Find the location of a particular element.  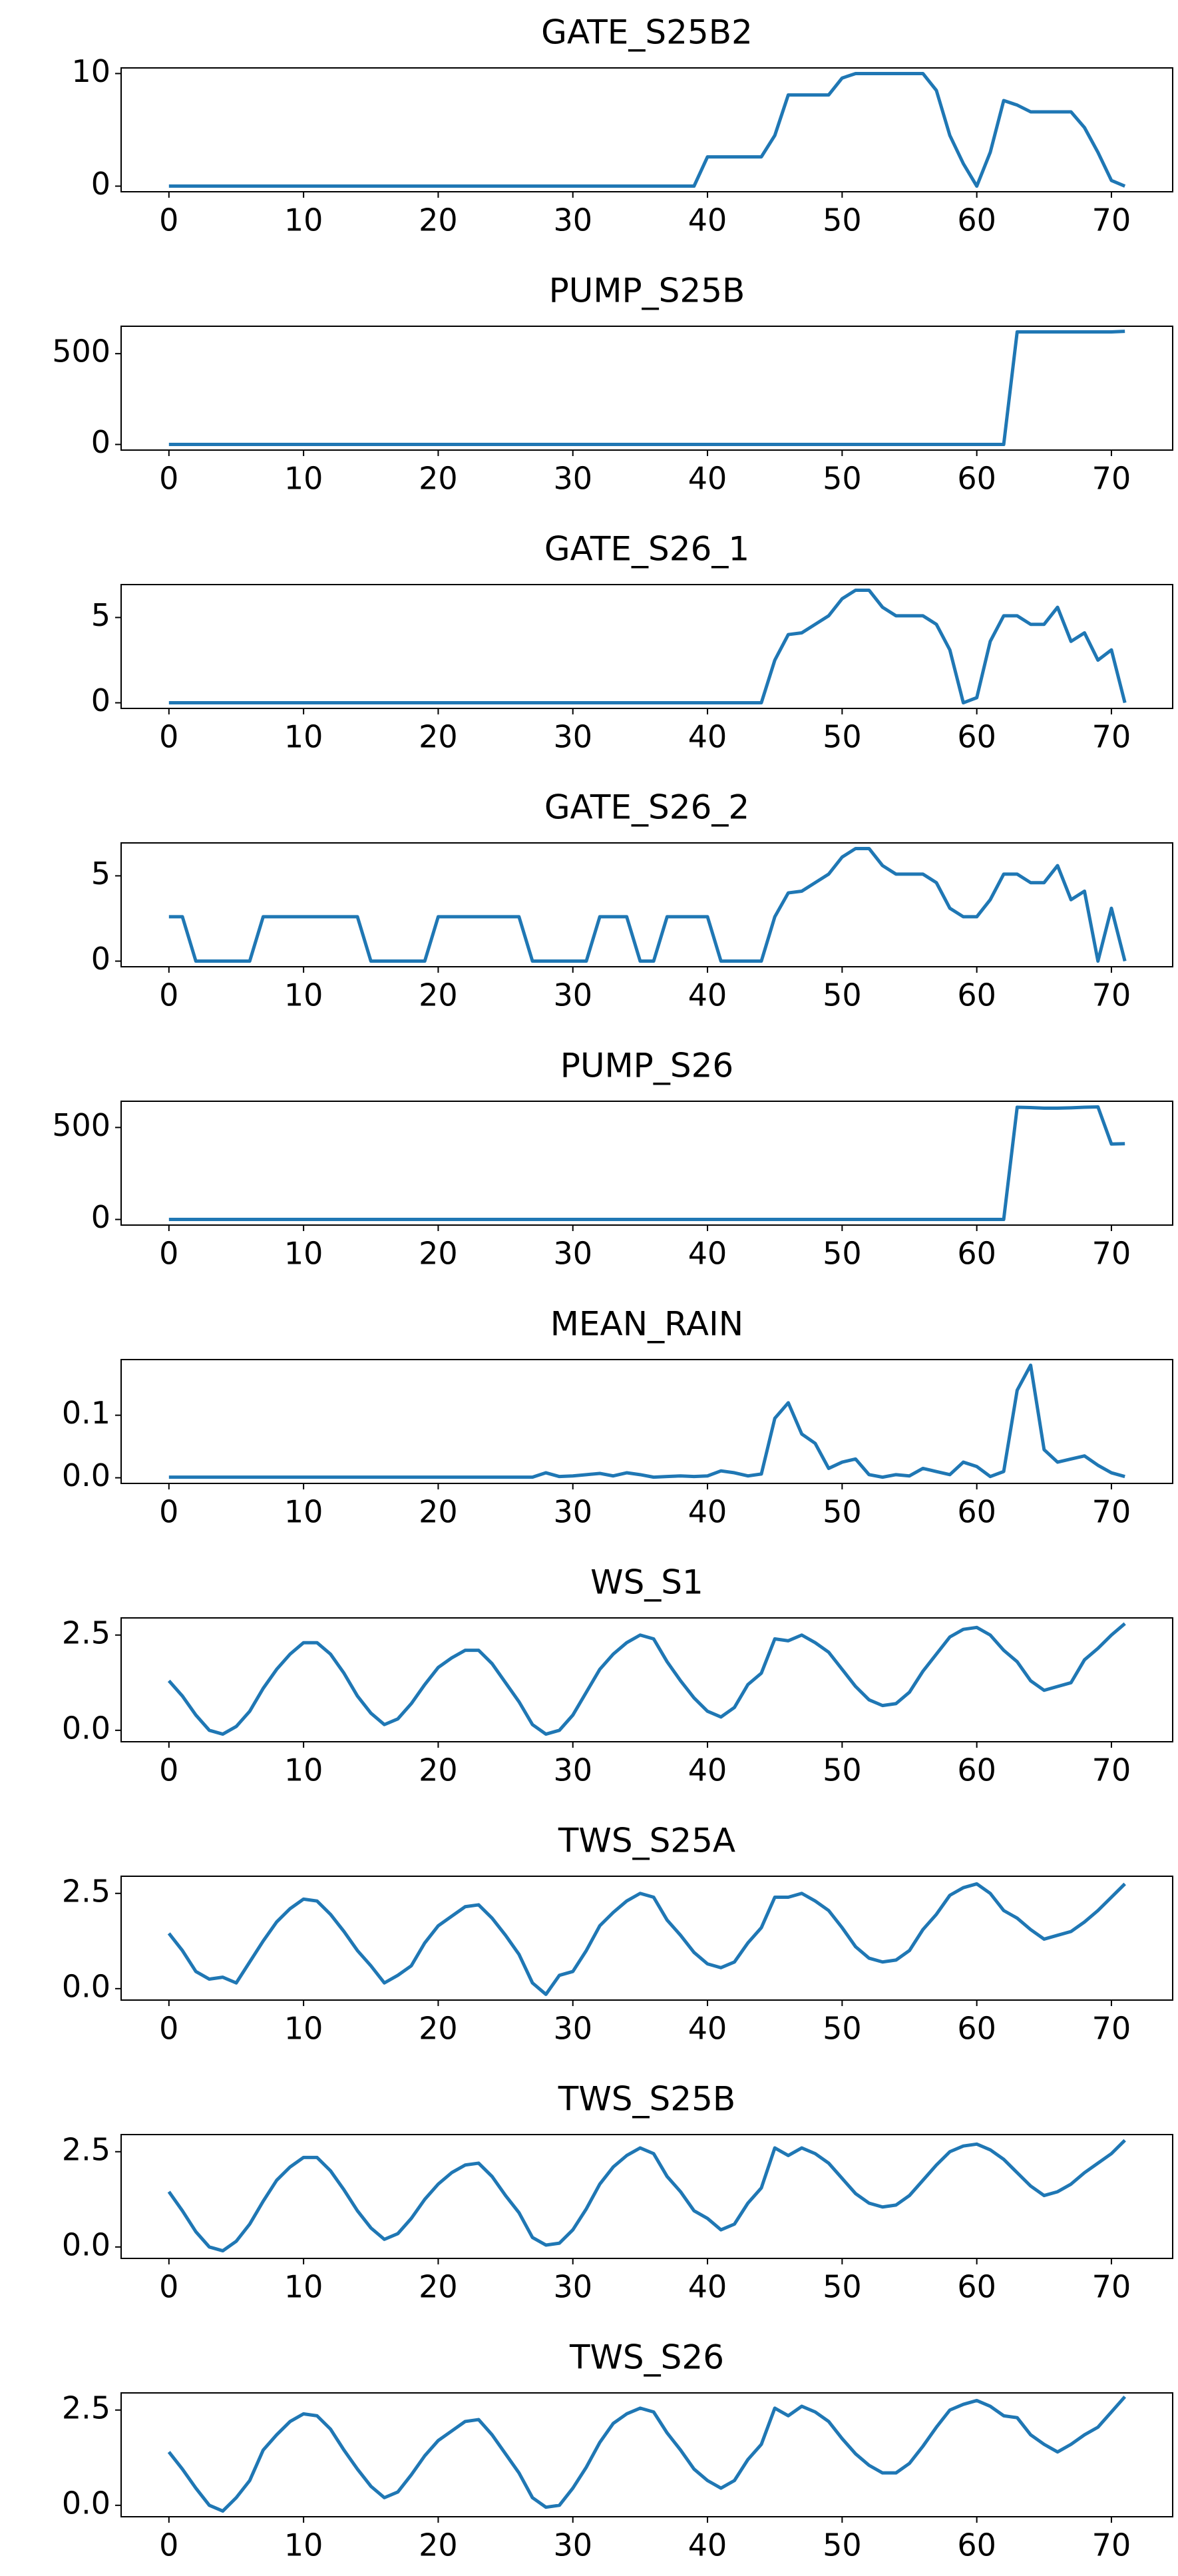

subplot: PUMP_S26 0 10 20 30 40 50 60 70 0 500 is located at coordinates (612, 1160).